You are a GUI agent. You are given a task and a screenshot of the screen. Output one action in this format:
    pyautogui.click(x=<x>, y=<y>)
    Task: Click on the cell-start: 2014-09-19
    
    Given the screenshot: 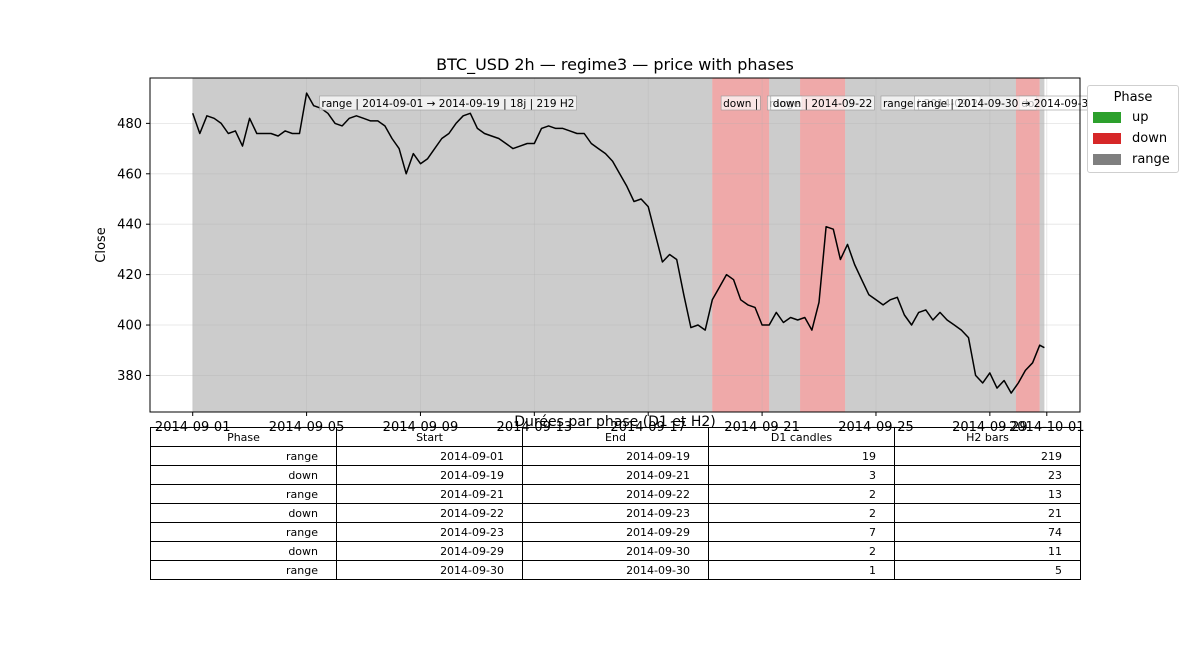 What is the action you would take?
    pyautogui.click(x=429, y=475)
    